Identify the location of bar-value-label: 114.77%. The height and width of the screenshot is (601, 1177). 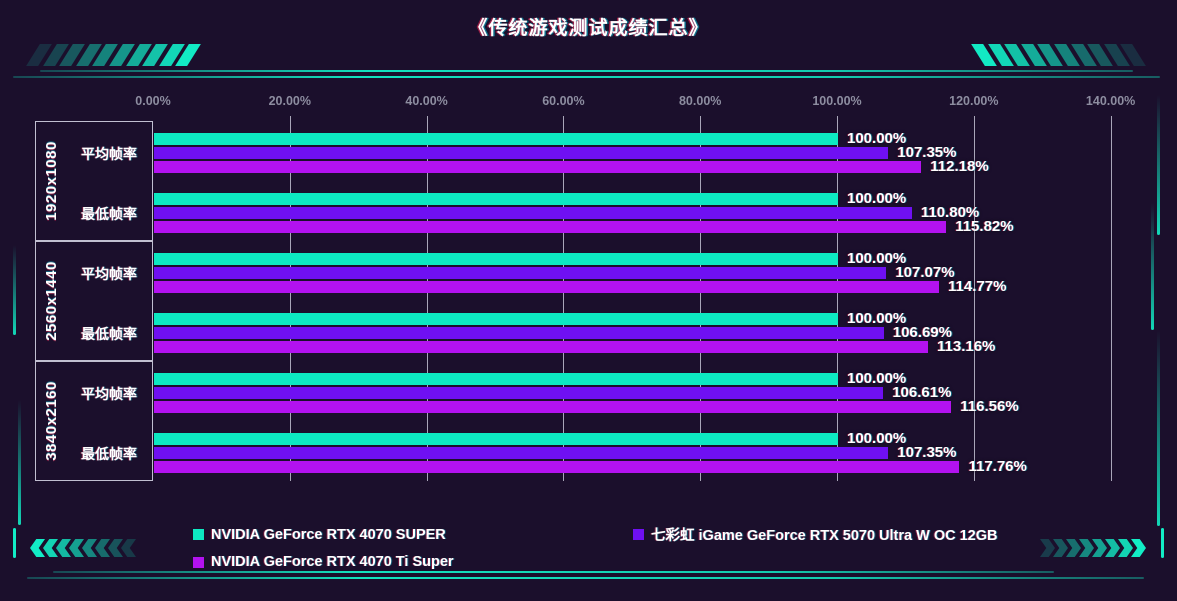
(977, 286).